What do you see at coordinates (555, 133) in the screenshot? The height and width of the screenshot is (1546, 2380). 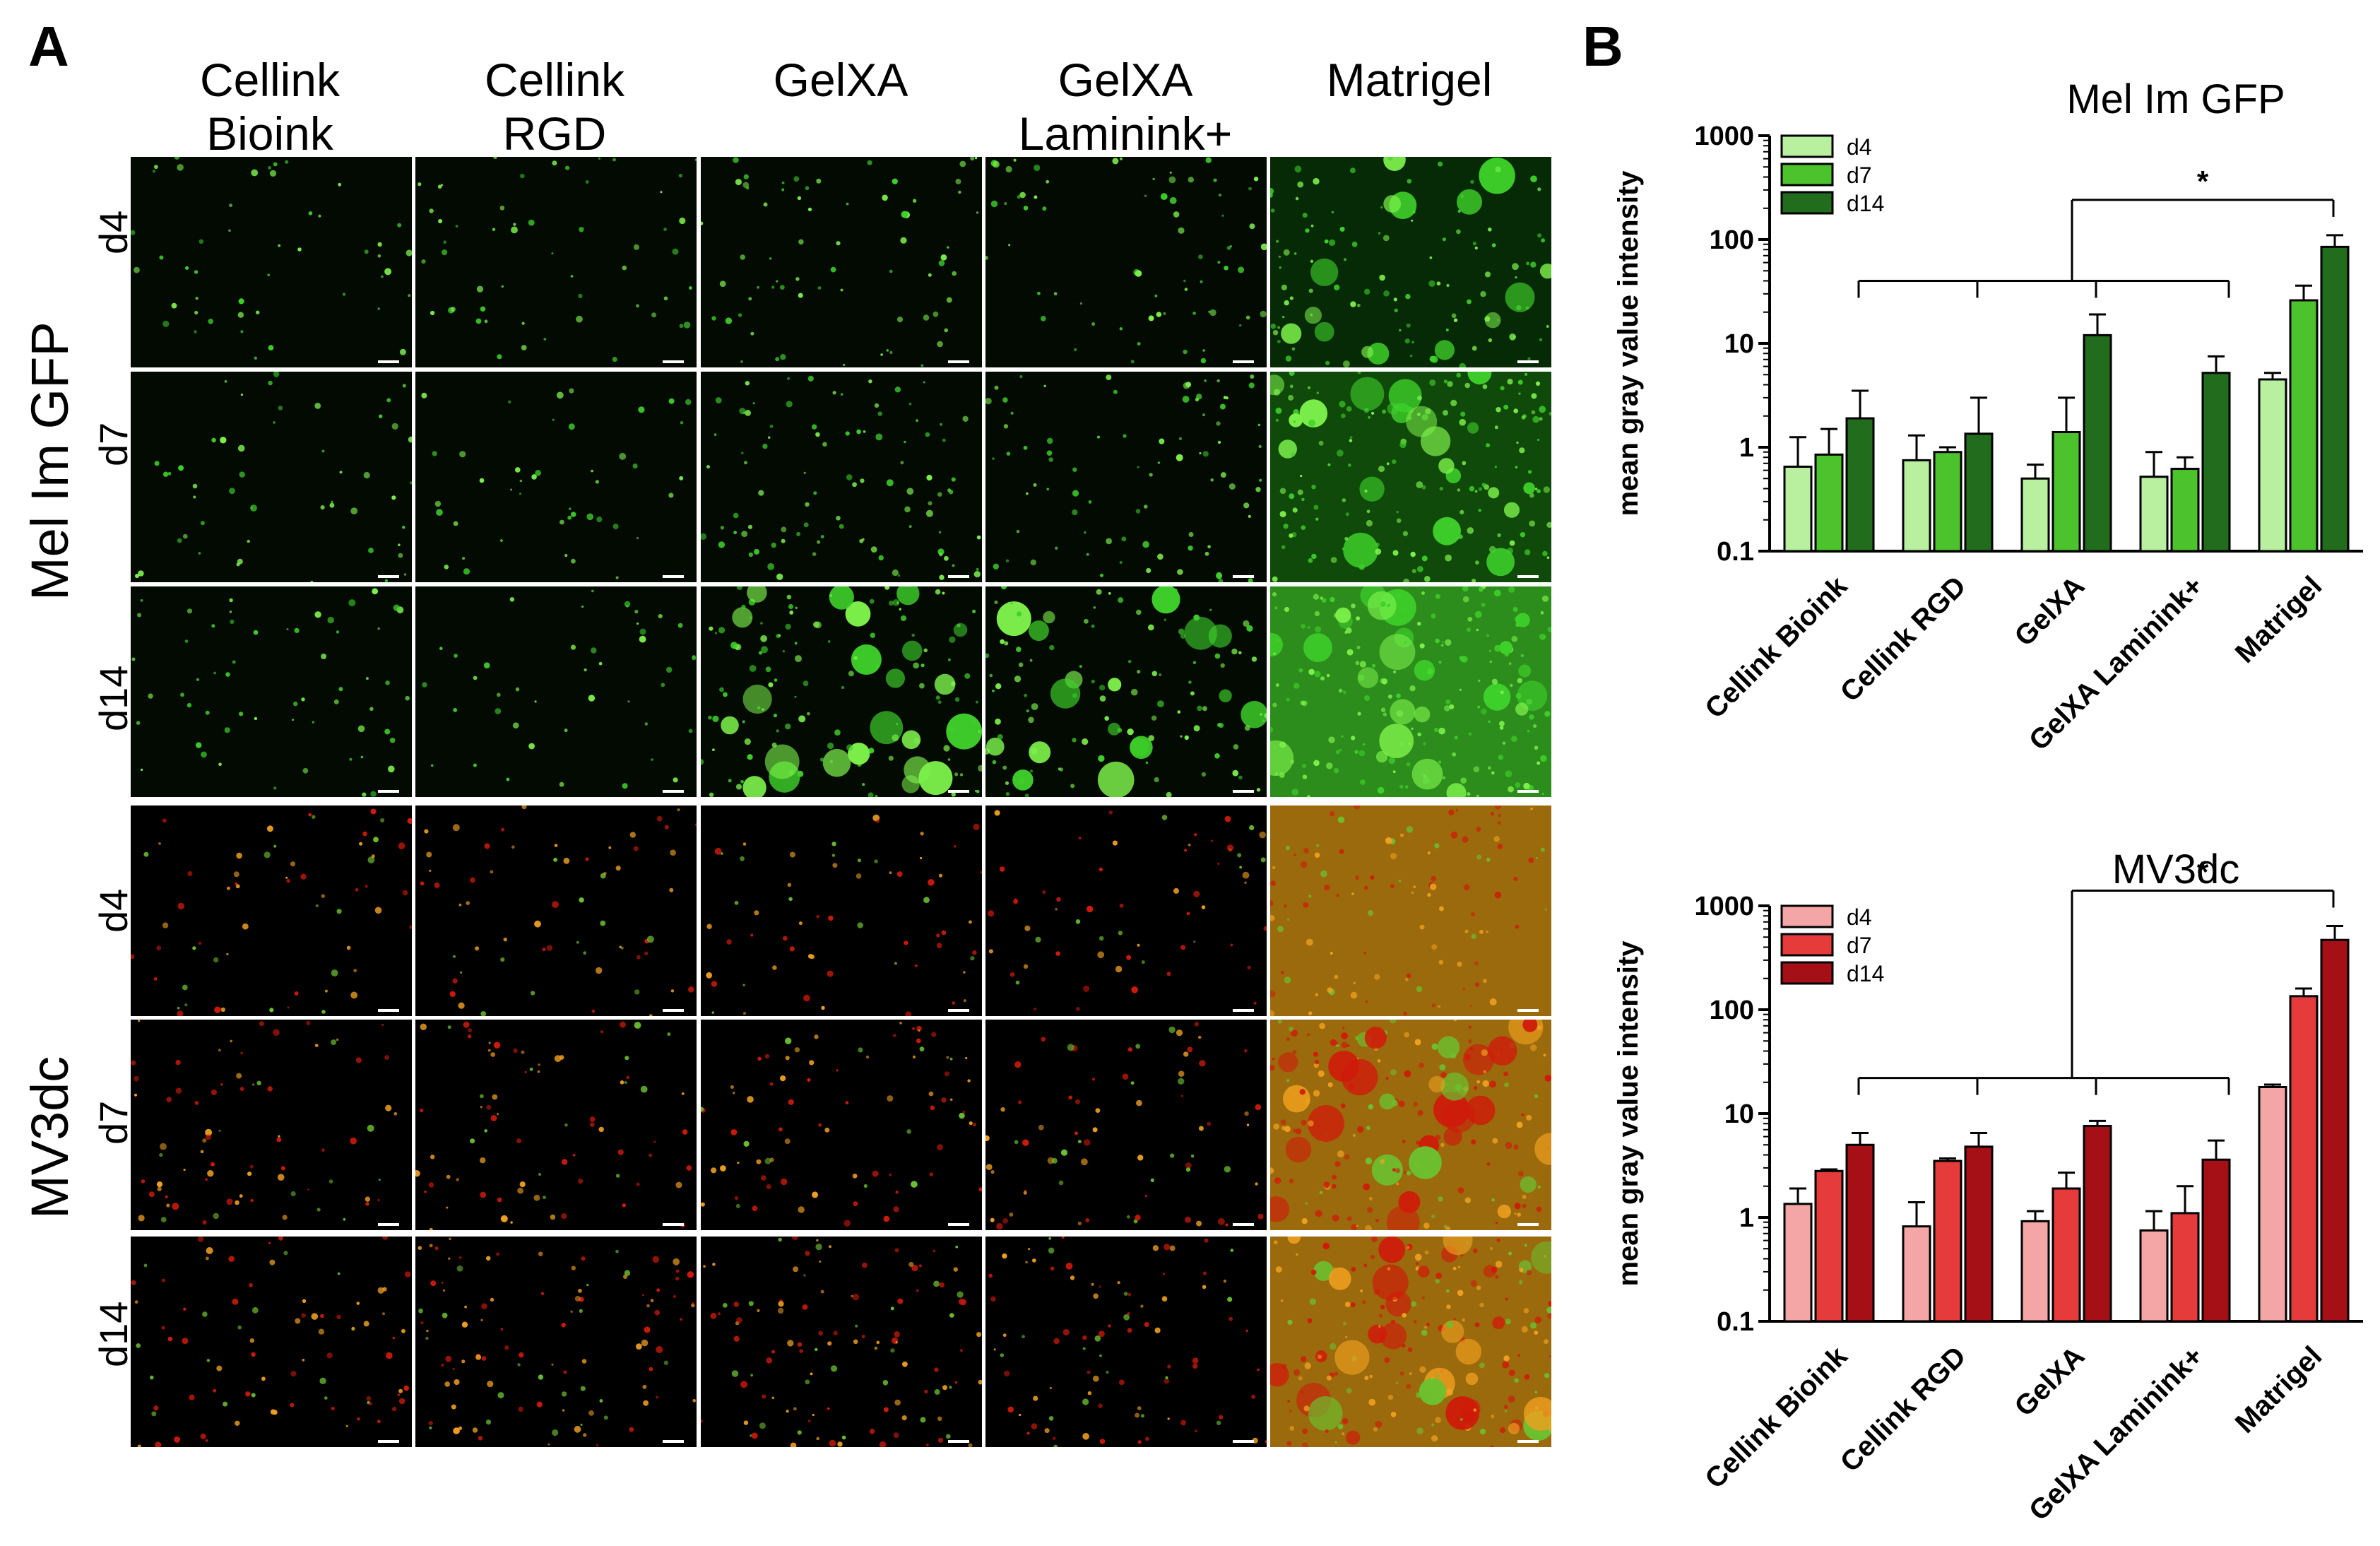 I see `column-header-line2: RGD` at bounding box center [555, 133].